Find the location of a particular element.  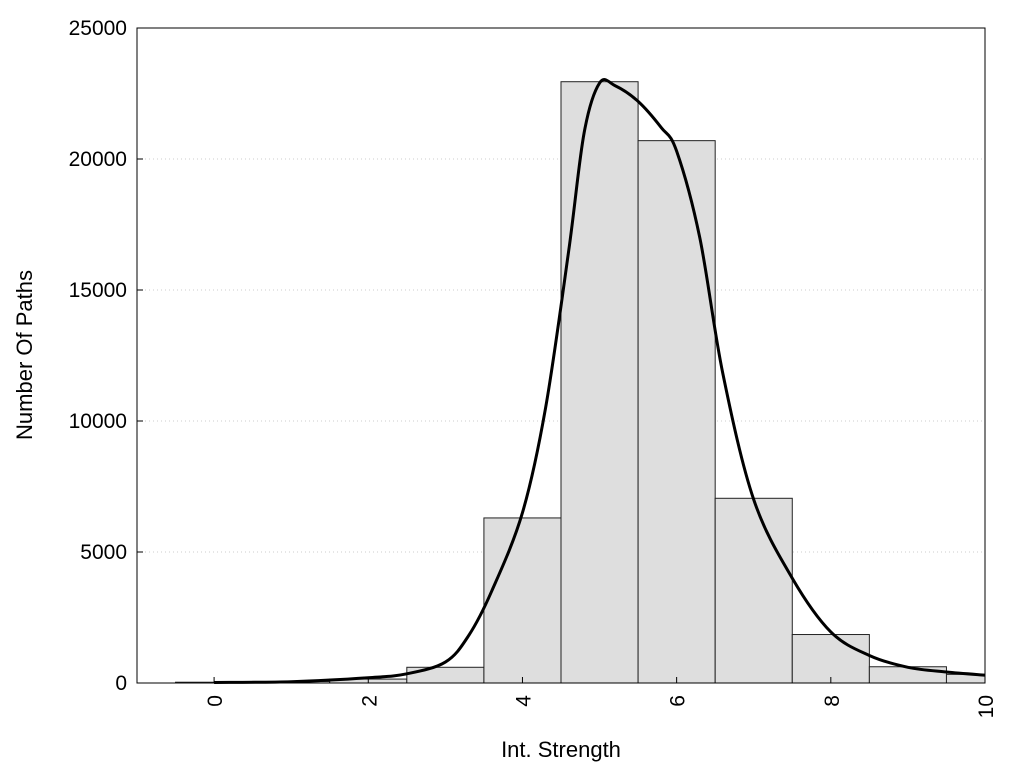

y-tick-label: 5000 is located at coordinates (103, 552).